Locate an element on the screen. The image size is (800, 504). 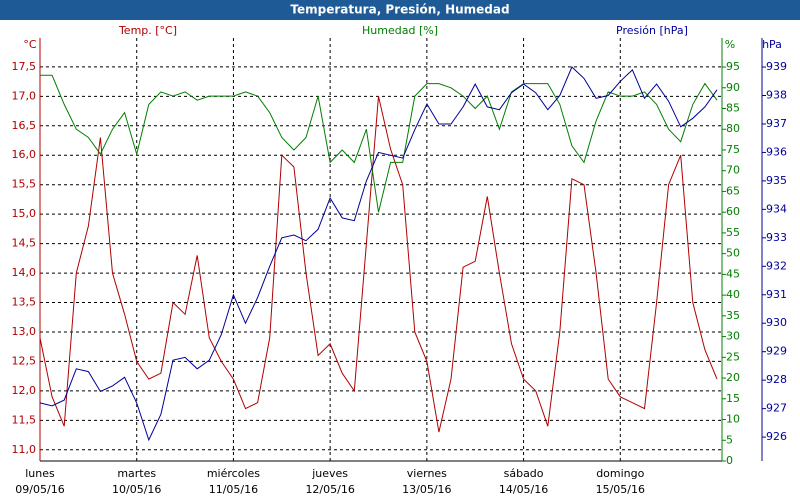
y2-tick-label: 80 is located at coordinates (733, 128).